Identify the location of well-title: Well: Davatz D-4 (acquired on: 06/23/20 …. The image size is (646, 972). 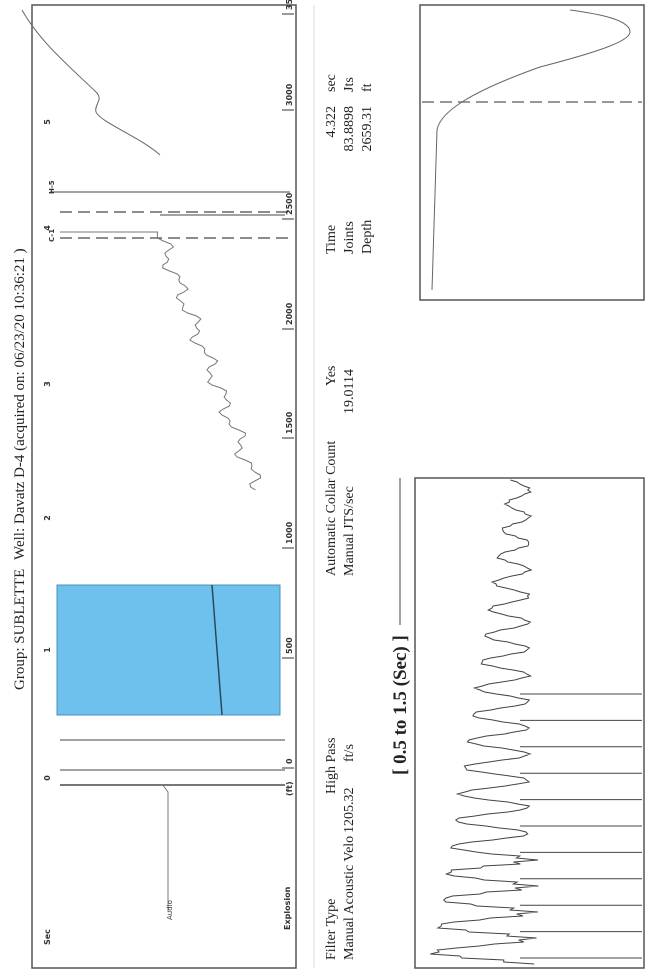
(20, 404).